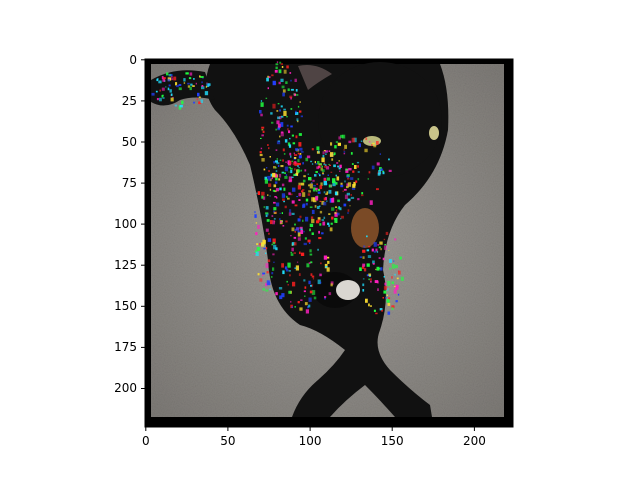  Describe the element at coordinates (314, 437) in the screenshot. I see `x-axis: 0 50 100 150 200` at that location.